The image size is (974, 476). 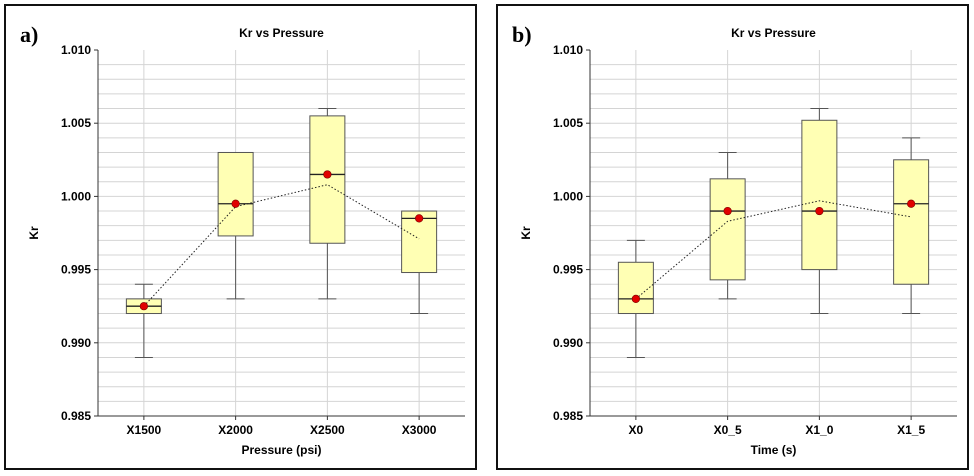 What do you see at coordinates (419, 262) in the screenshot?
I see `box-X3000` at bounding box center [419, 262].